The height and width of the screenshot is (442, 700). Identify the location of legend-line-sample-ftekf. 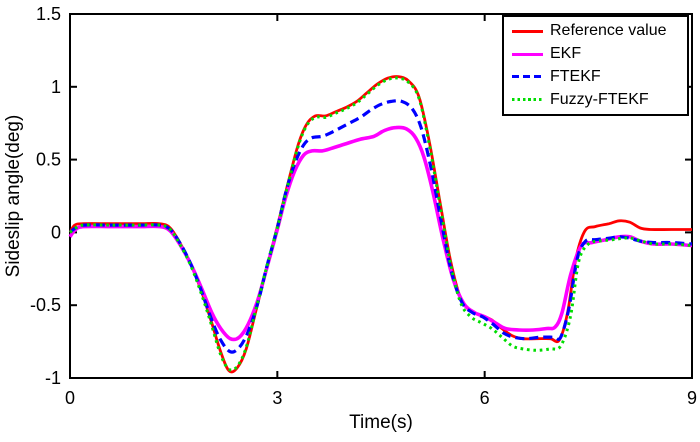
(527, 77).